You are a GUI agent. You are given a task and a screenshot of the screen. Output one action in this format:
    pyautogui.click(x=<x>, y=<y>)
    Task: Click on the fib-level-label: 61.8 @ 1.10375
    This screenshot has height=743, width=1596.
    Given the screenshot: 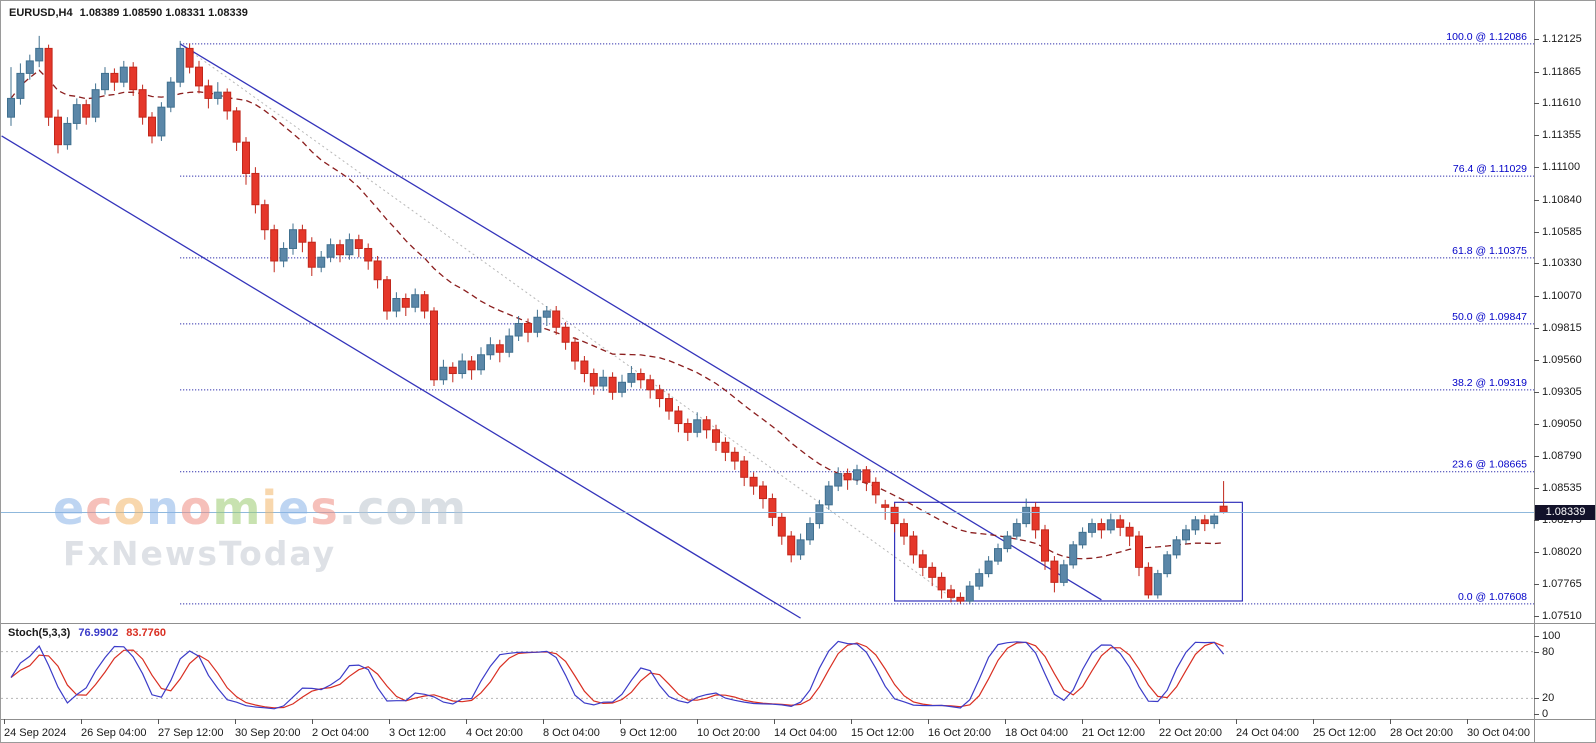 What is the action you would take?
    pyautogui.click(x=1489, y=251)
    